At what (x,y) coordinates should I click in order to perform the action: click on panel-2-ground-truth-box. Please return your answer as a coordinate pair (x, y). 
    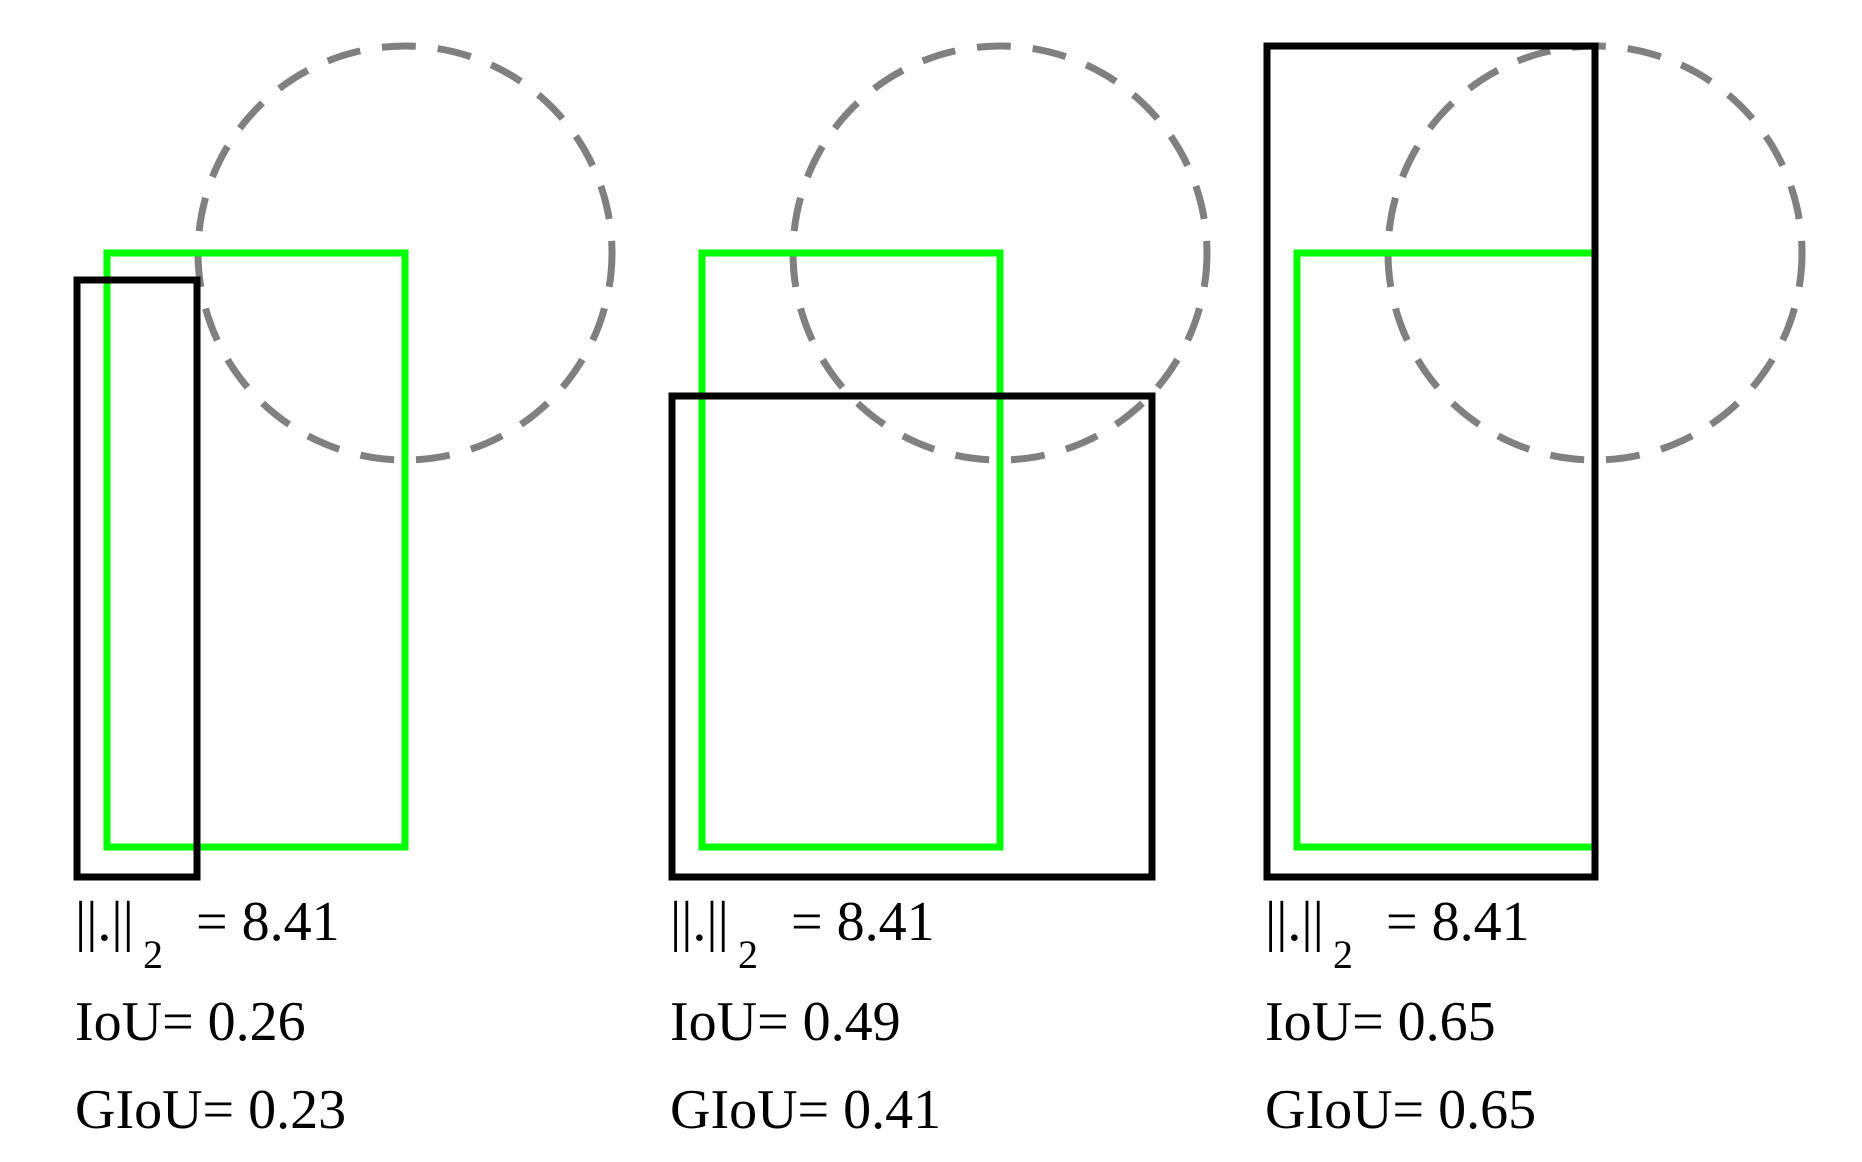
    Looking at the image, I should click on (851, 550).